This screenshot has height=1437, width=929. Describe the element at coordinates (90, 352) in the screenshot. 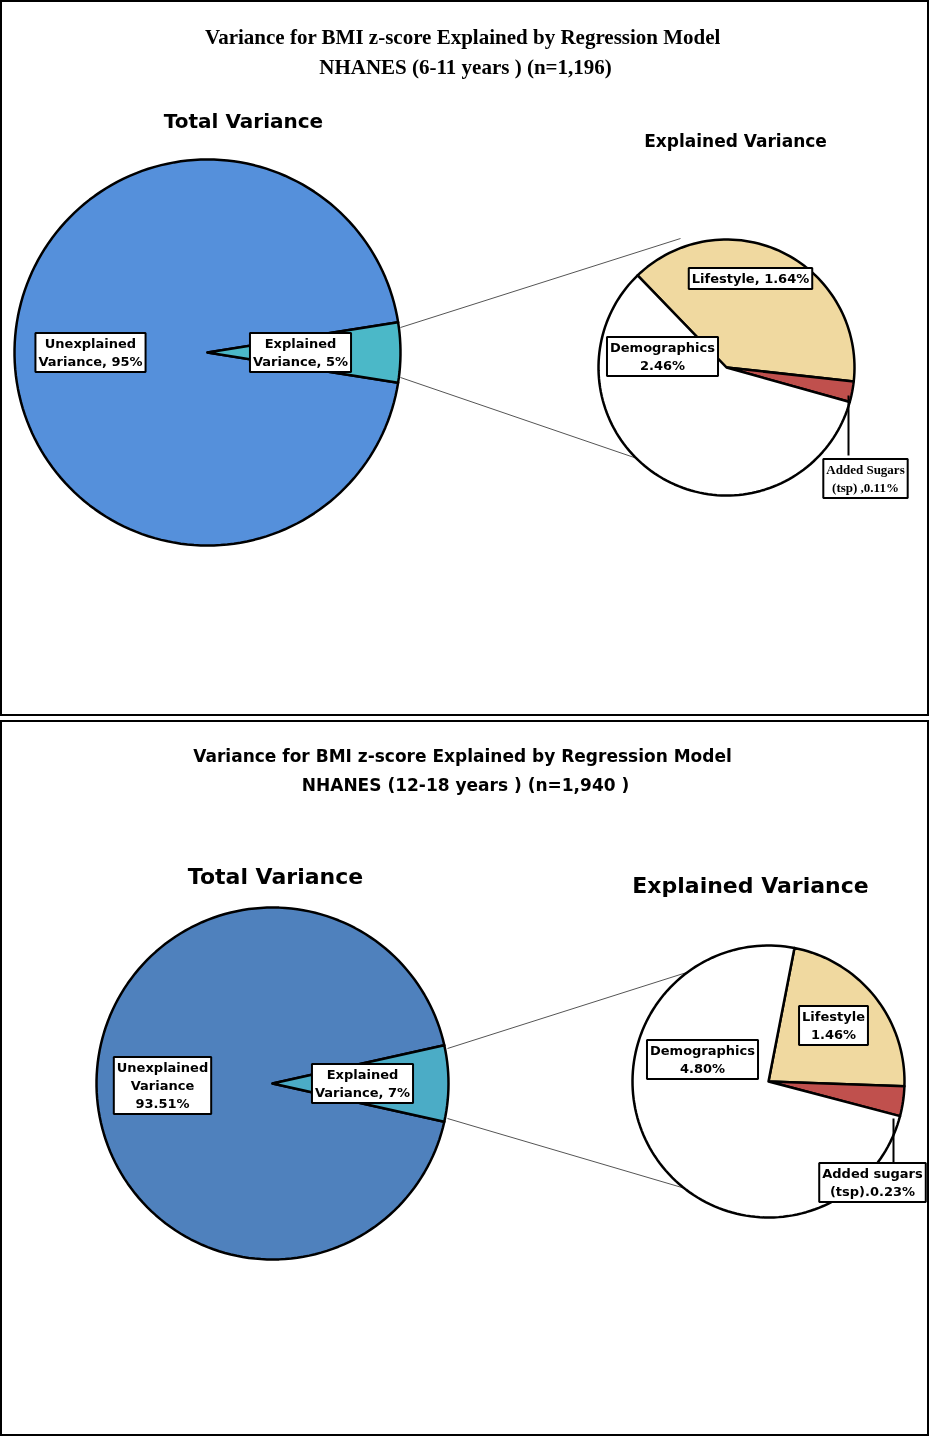

I see `slice-label: Unexplained Variance, 95%` at that location.